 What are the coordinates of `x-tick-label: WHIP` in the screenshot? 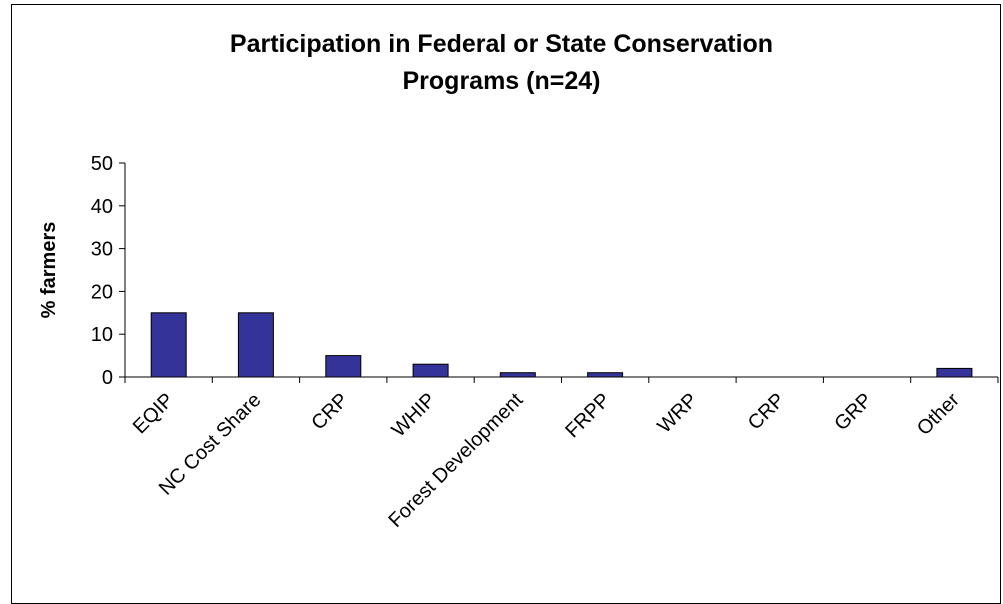 It's located at (414, 415).